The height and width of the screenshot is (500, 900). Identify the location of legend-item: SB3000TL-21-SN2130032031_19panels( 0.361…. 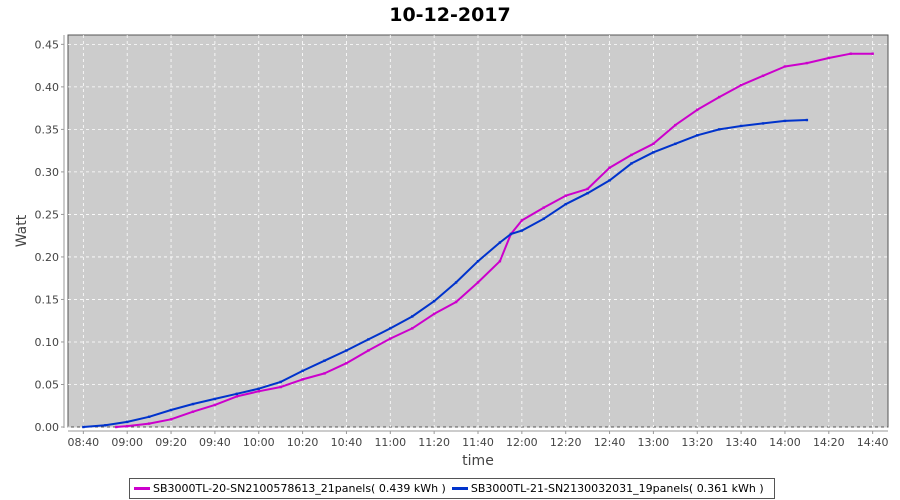
(607, 488).